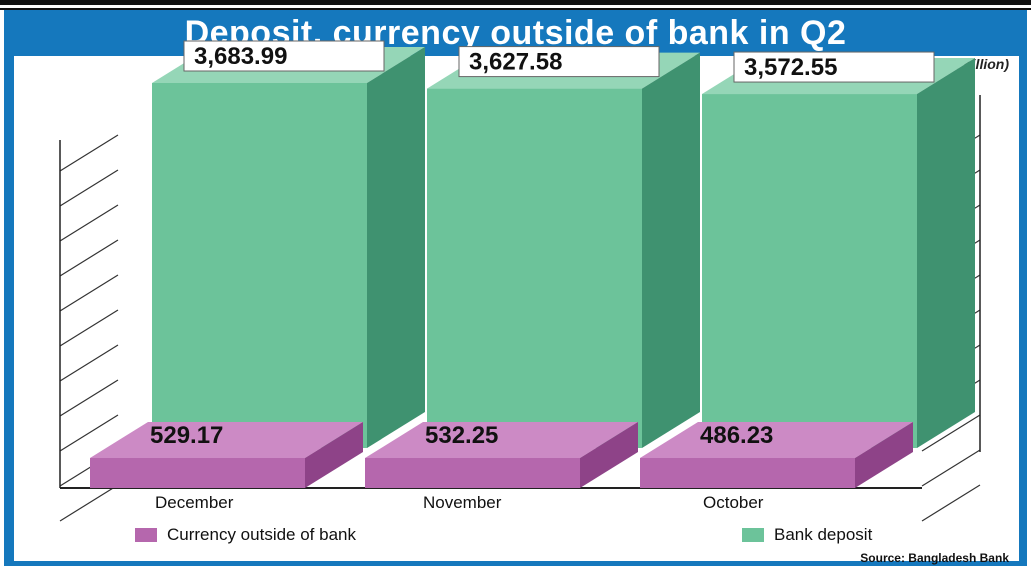 The height and width of the screenshot is (571, 1031). What do you see at coordinates (736, 435) in the screenshot?
I see `currency-value-label: 486.23` at bounding box center [736, 435].